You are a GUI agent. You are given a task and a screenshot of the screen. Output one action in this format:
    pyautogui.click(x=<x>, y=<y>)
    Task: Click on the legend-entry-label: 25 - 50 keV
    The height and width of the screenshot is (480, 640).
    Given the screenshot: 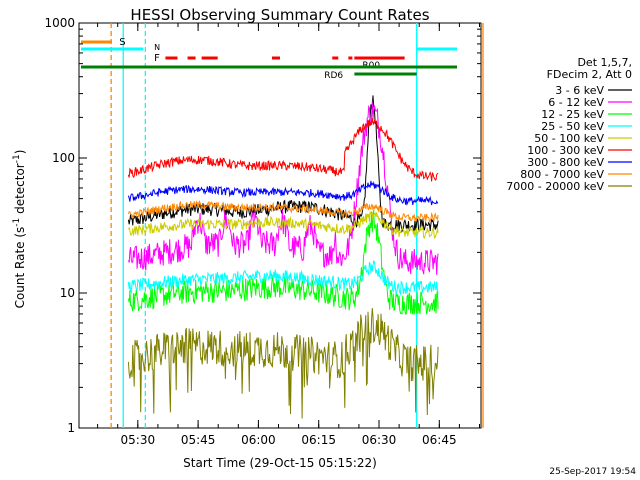 What is the action you would take?
    pyautogui.click(x=572, y=126)
    